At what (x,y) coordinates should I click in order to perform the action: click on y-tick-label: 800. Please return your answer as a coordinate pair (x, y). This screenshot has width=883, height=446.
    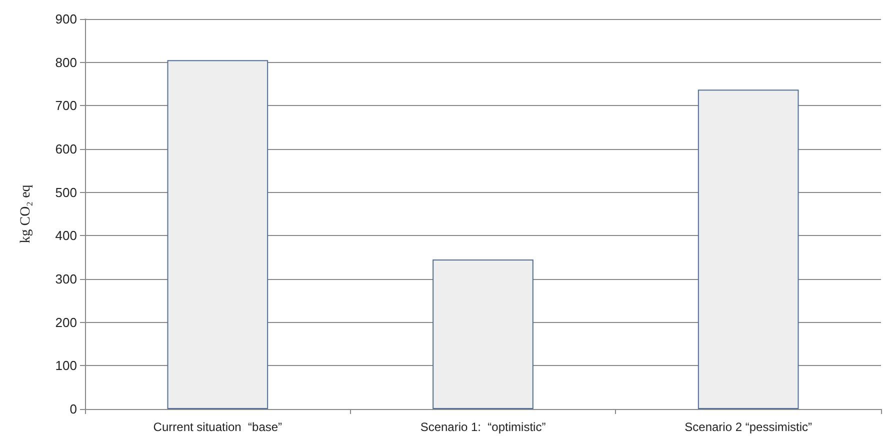
    Looking at the image, I should click on (66, 62).